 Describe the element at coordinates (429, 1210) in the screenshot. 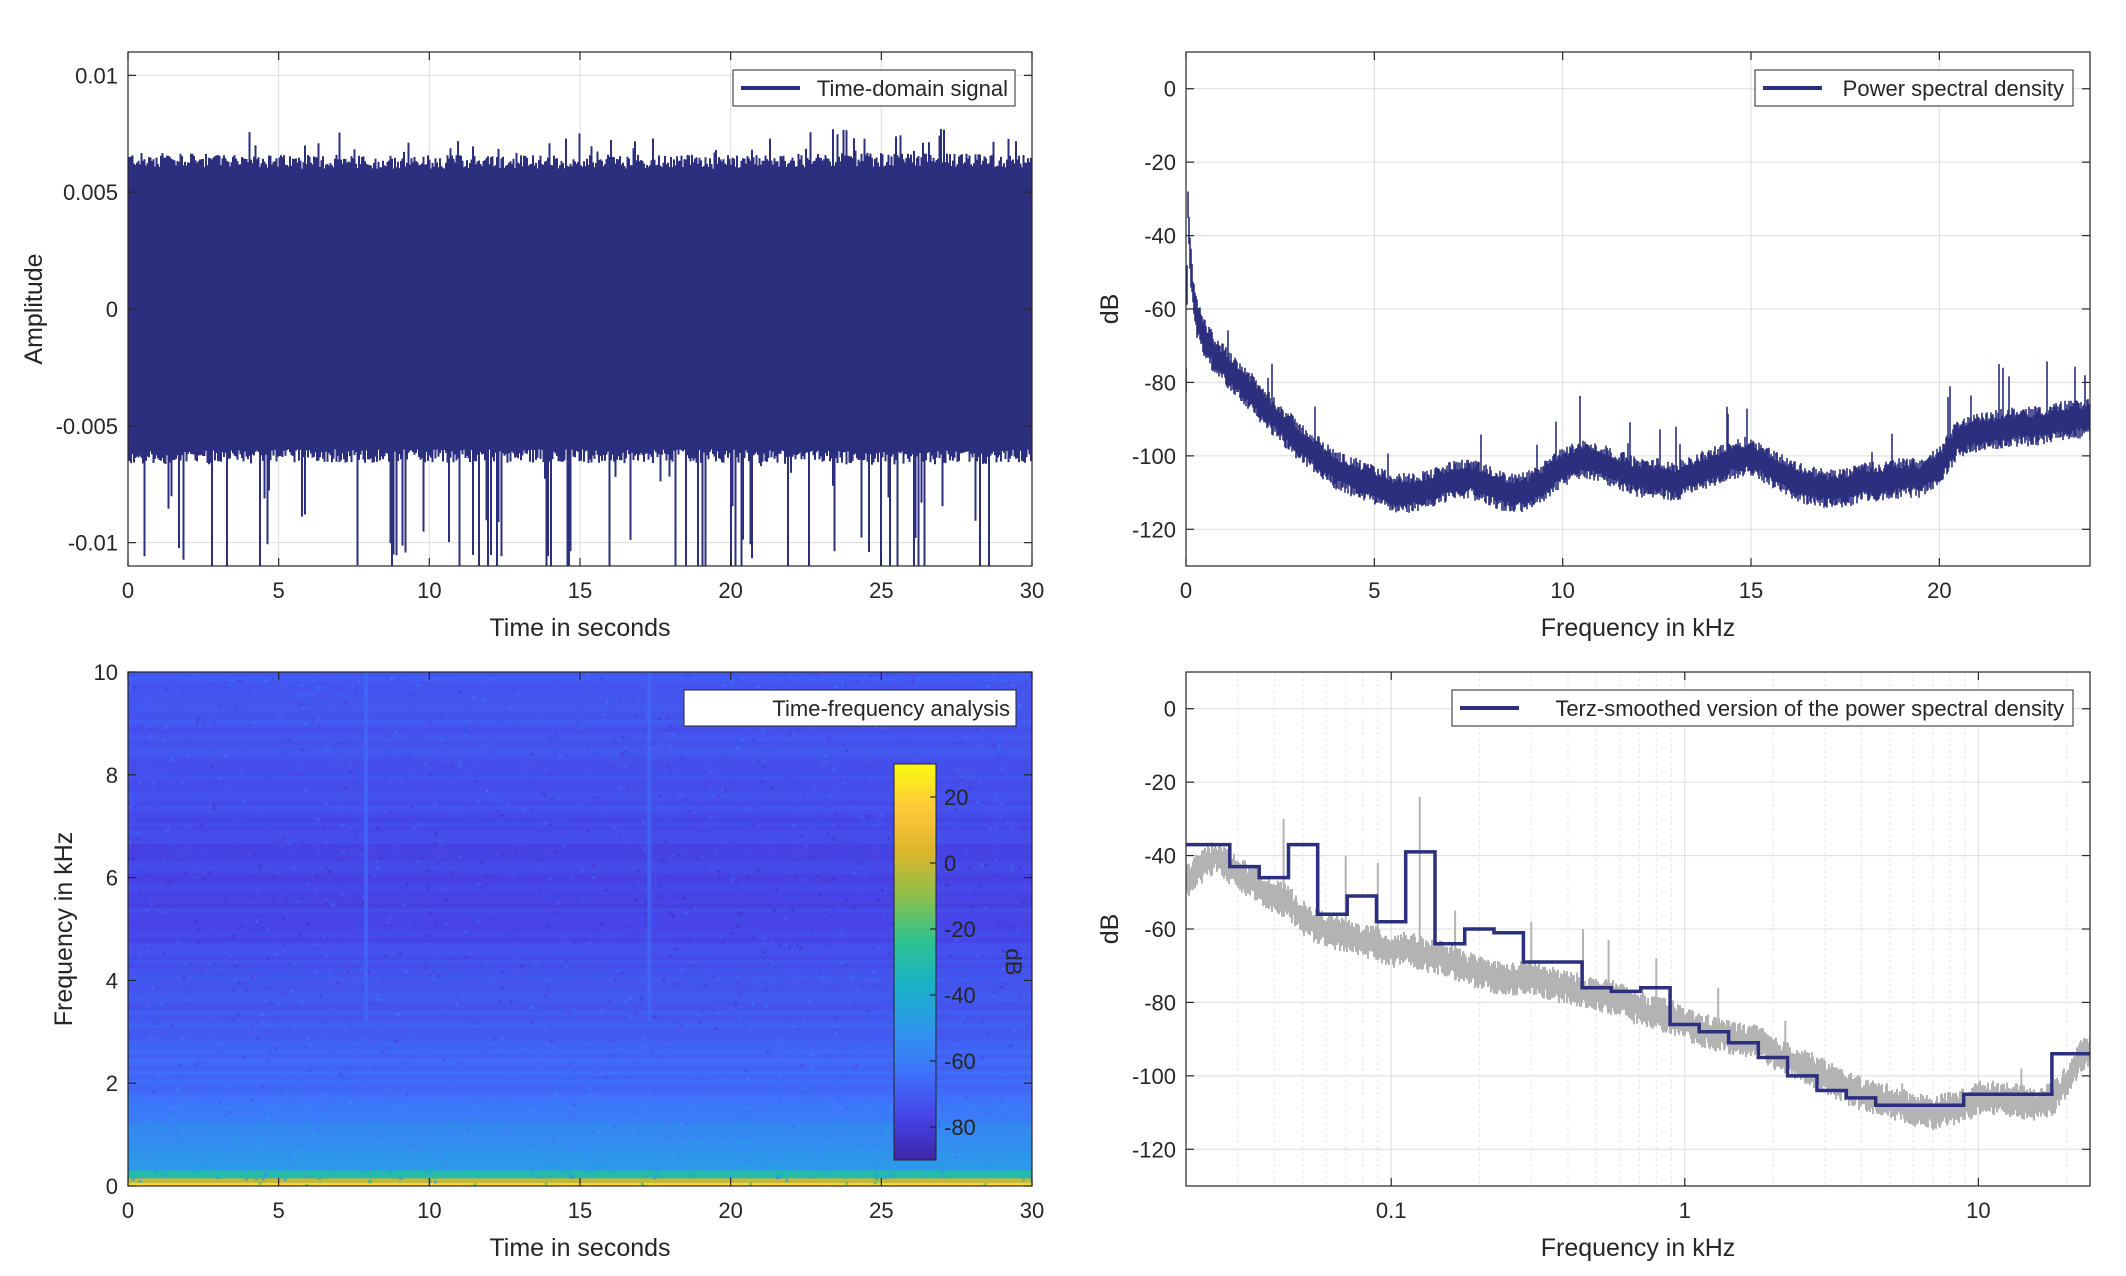

I see `x-tick-label: 10` at that location.